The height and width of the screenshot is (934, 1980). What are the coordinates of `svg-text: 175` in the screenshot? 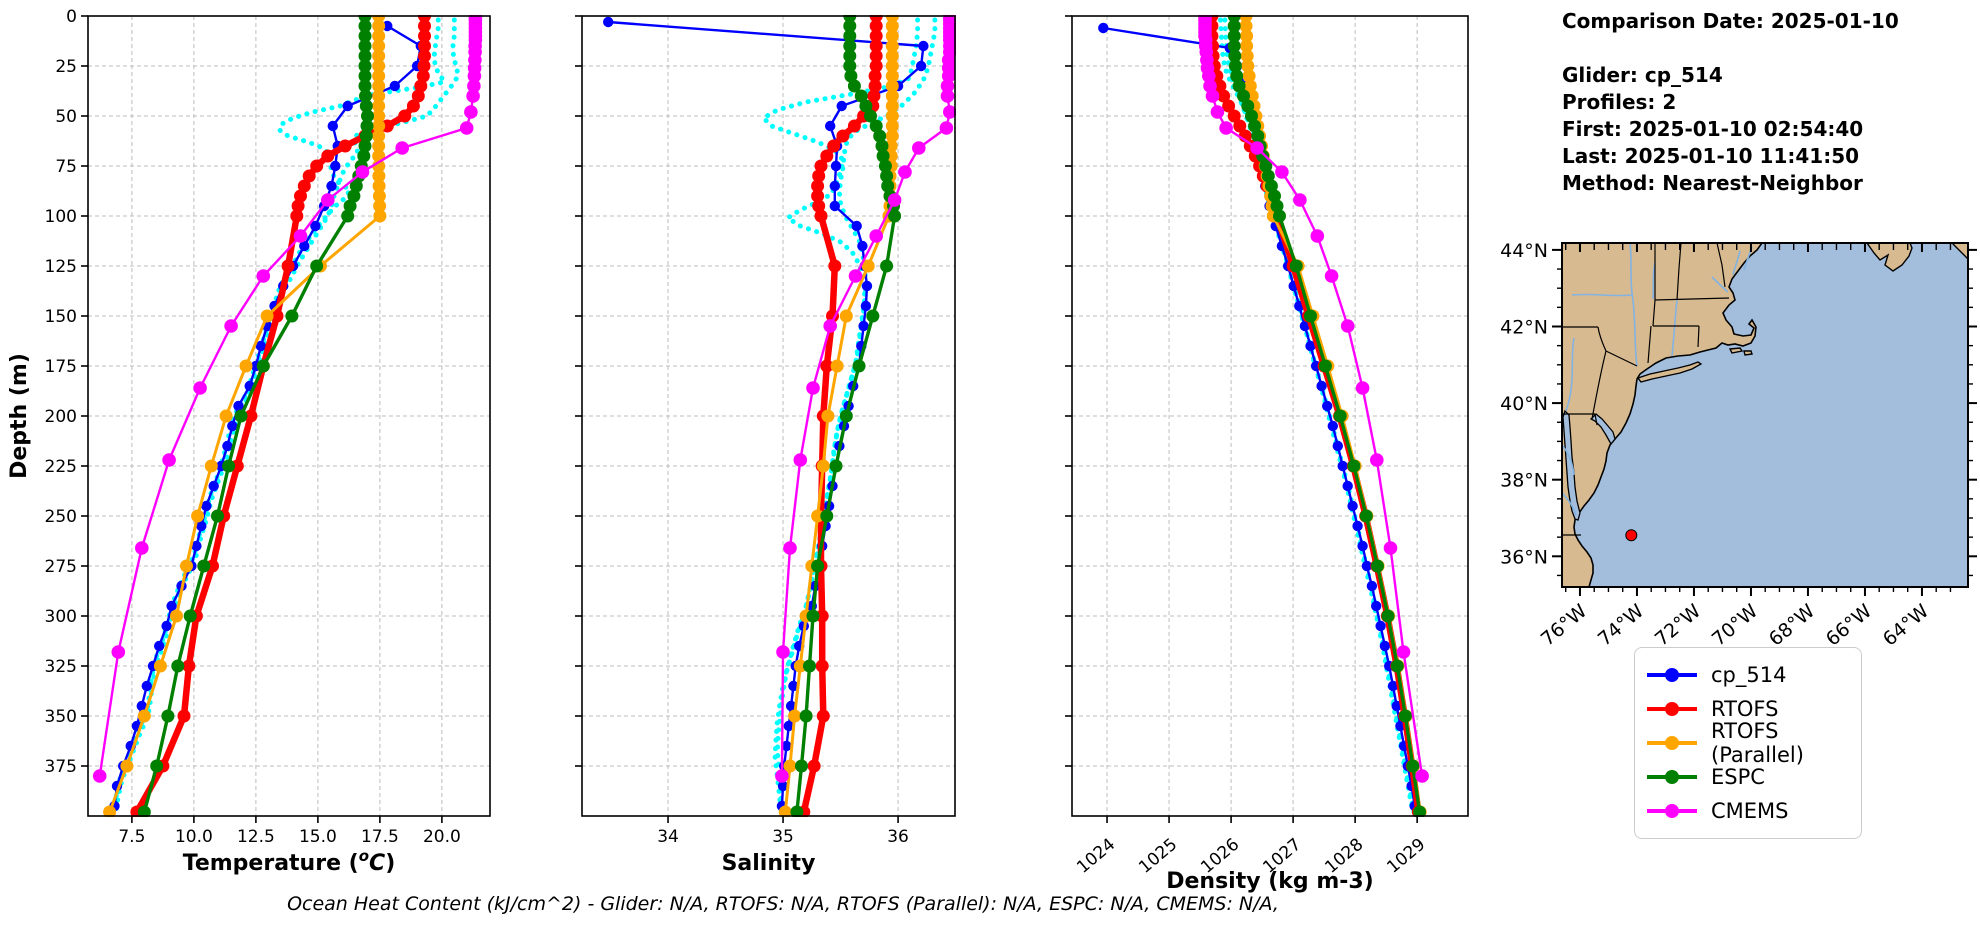 It's located at (61, 367).